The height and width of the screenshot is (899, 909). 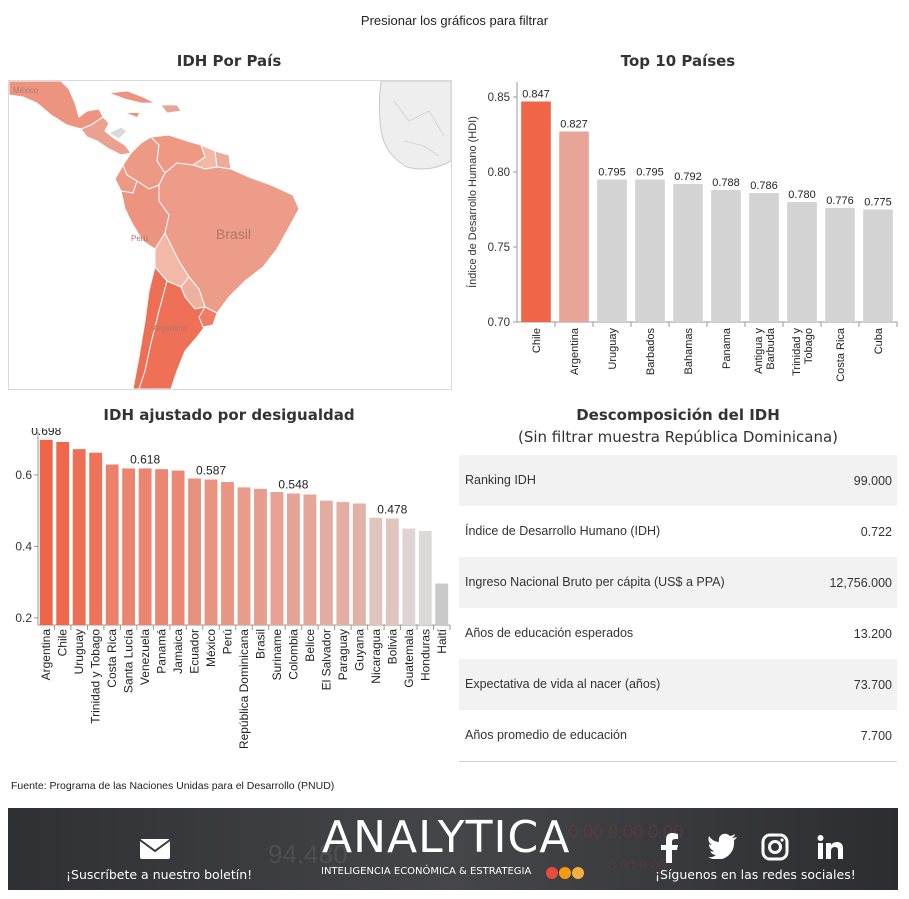 I want to click on decomposition-row: Años promedio de educación 7.700, so click(x=678, y=735).